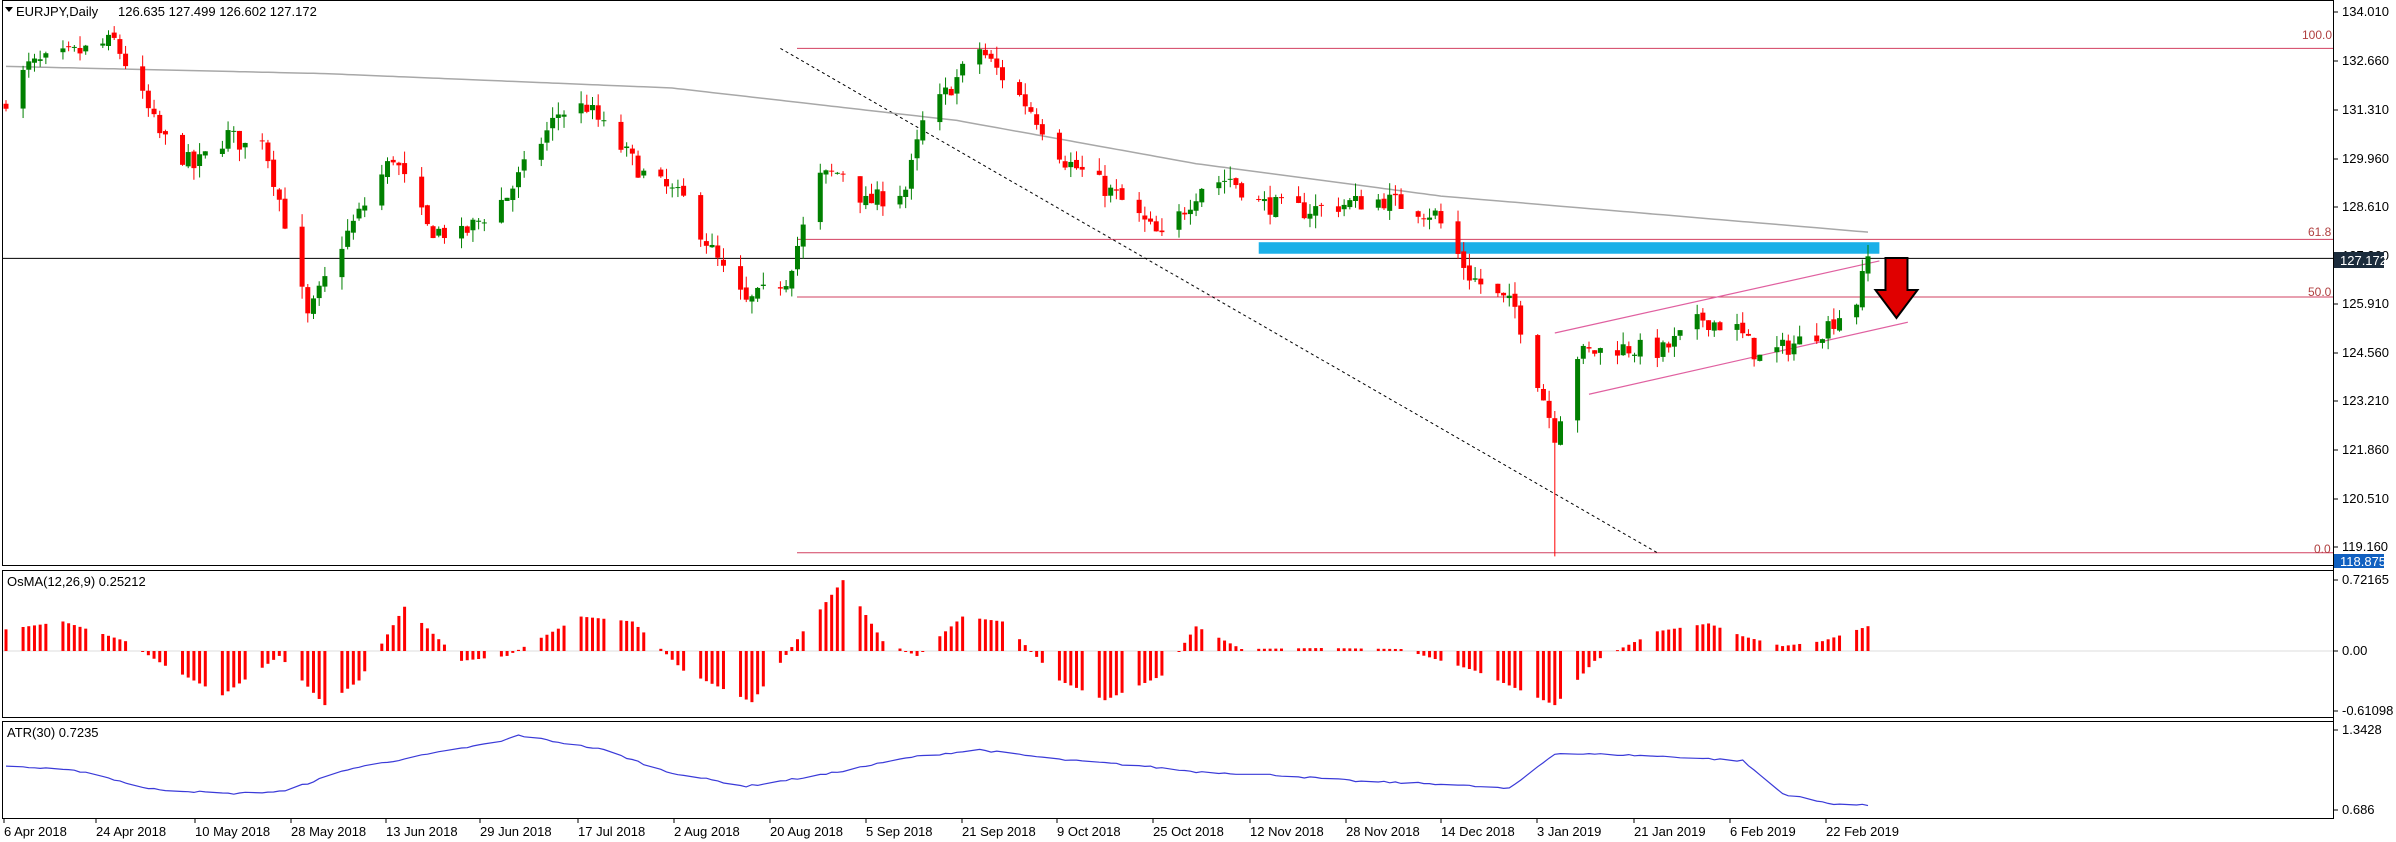 The width and height of the screenshot is (2396, 842). I want to click on triangle-down-icon, so click(9, 9).